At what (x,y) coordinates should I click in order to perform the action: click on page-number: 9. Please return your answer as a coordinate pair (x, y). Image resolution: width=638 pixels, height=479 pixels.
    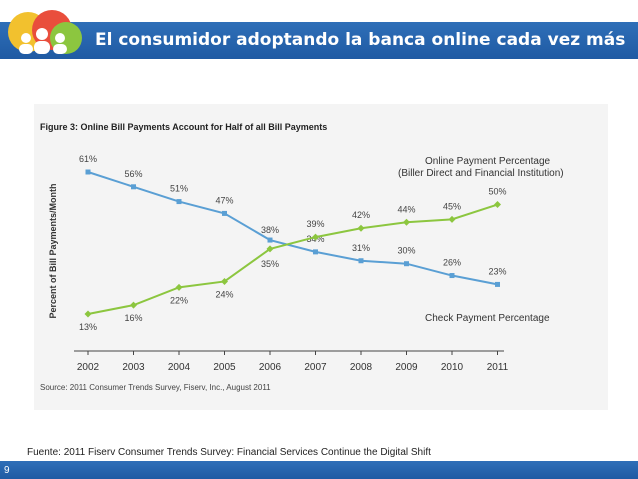
    Looking at the image, I should click on (7, 470).